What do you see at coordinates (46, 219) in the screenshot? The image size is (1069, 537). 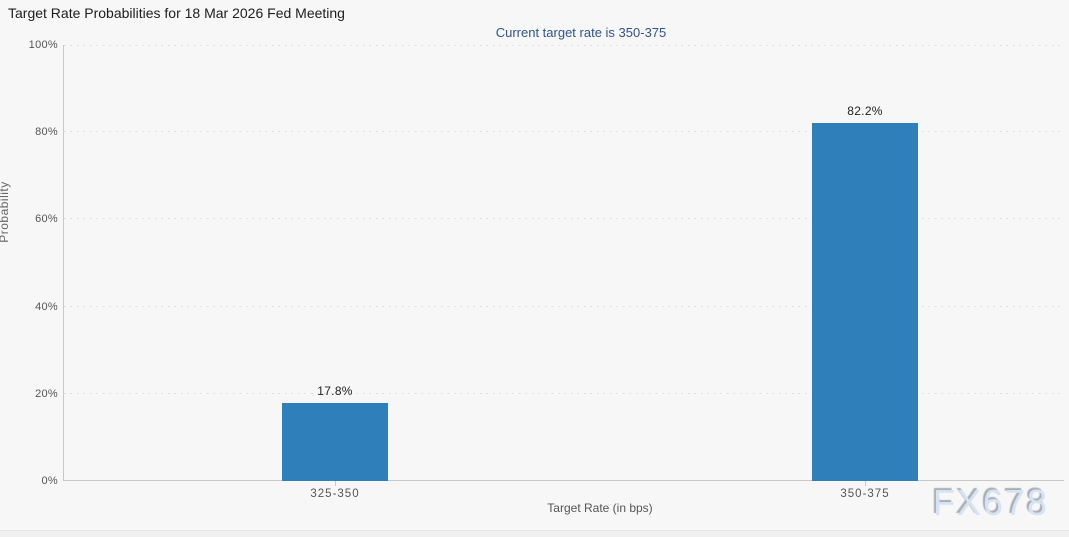 I see `y-tick-label-60: 60%` at bounding box center [46, 219].